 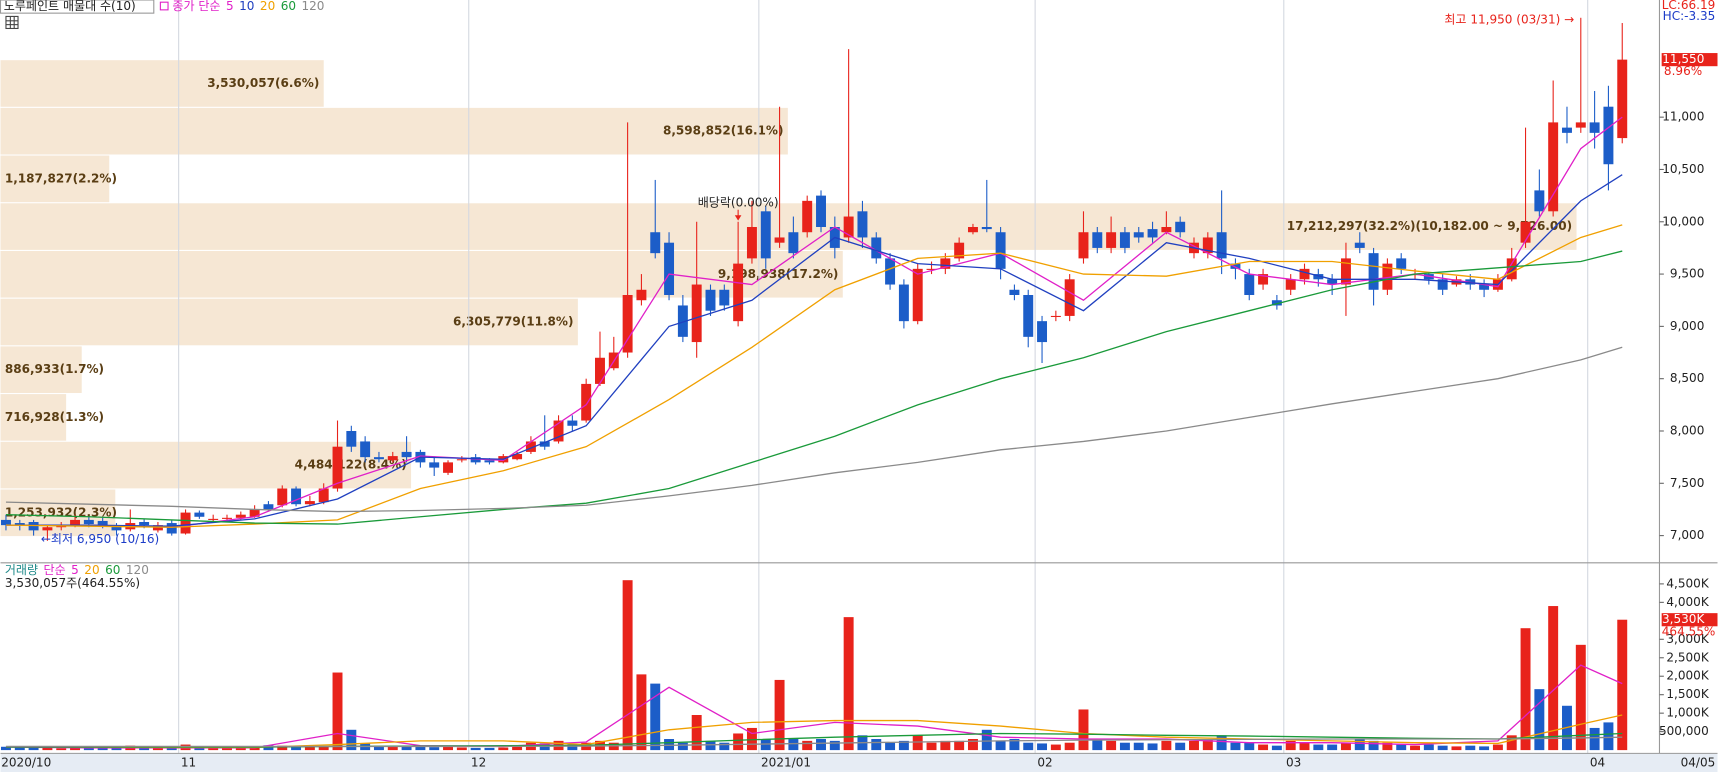 I want to click on right-axis-area, so click(x=1688, y=377).